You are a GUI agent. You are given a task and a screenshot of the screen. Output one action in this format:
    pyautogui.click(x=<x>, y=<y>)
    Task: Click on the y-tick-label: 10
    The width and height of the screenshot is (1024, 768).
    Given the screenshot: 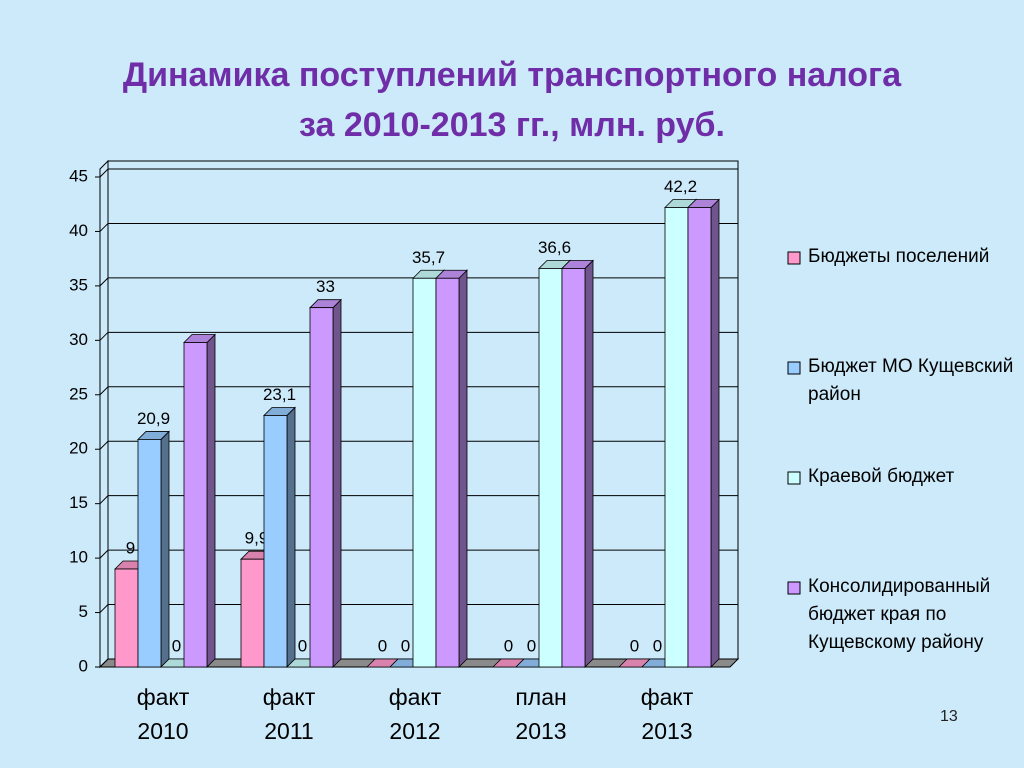 What is the action you would take?
    pyautogui.click(x=78, y=557)
    